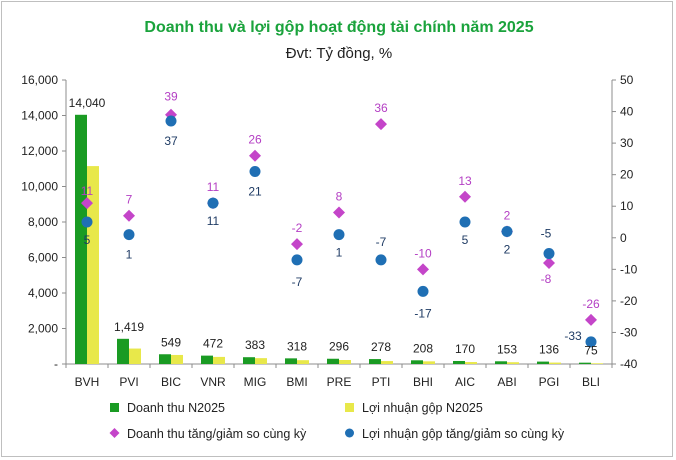 This screenshot has width=676, height=460. What do you see at coordinates (114, 407) in the screenshot?
I see `legend-swatch` at bounding box center [114, 407].